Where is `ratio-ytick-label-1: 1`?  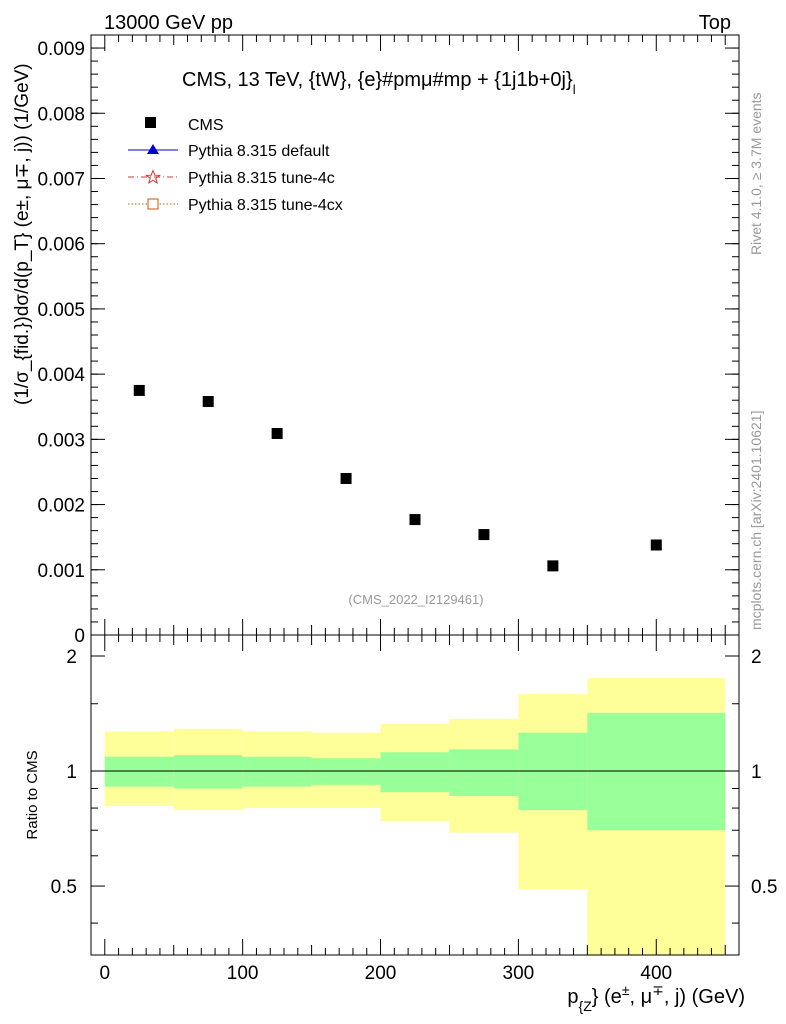
ratio-ytick-label-1: 1 is located at coordinates (71, 772).